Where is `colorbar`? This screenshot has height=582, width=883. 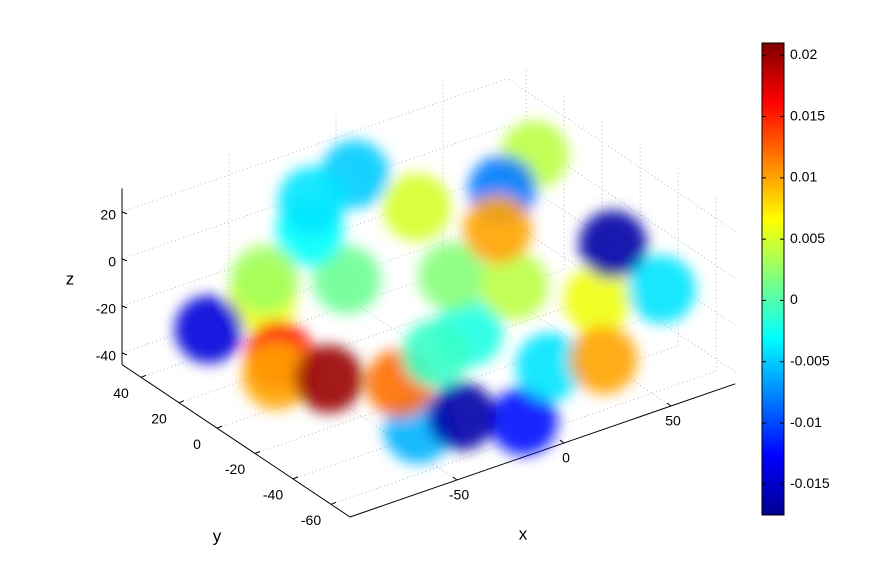
colorbar is located at coordinates (773, 279).